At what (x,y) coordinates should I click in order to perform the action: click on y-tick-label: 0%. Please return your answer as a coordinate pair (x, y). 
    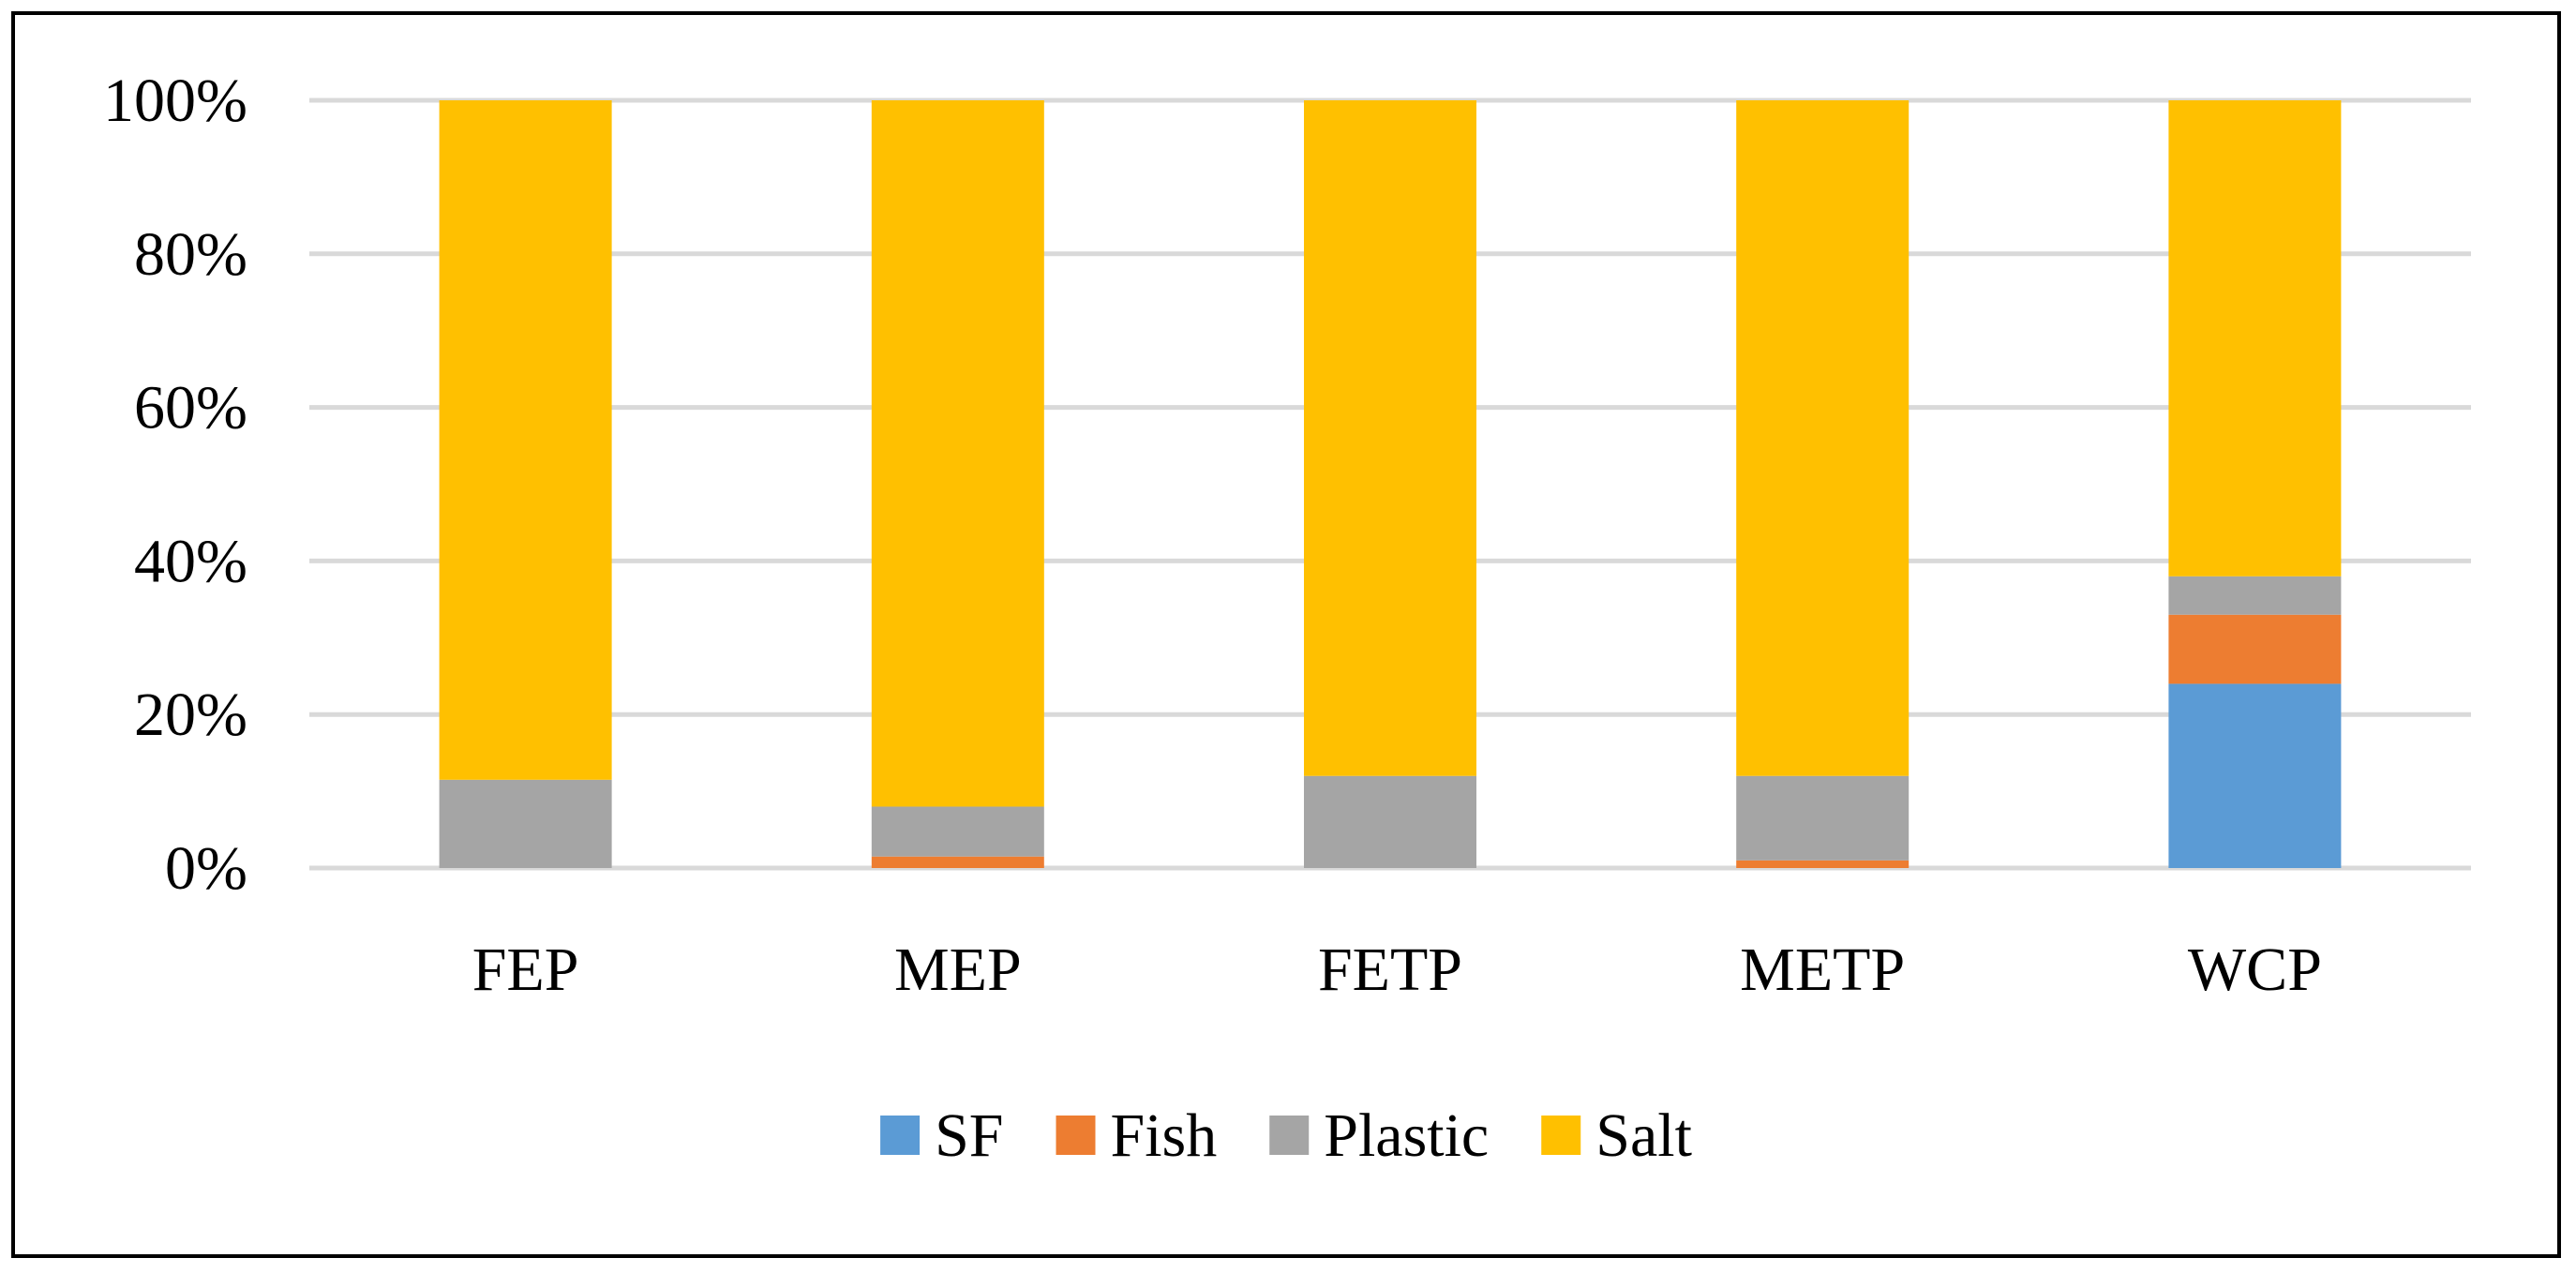
    Looking at the image, I should click on (206, 868).